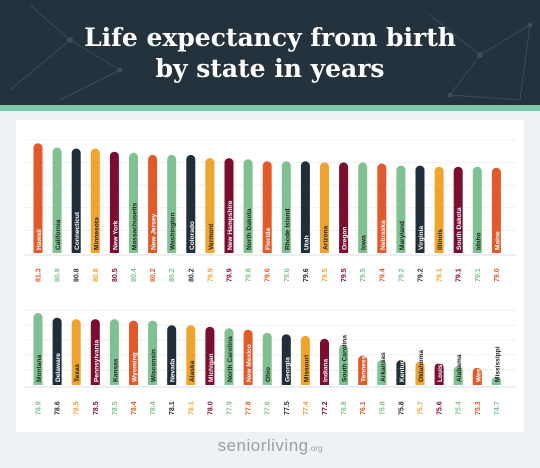  I want to click on bar-base-kansas, so click(114, 382).